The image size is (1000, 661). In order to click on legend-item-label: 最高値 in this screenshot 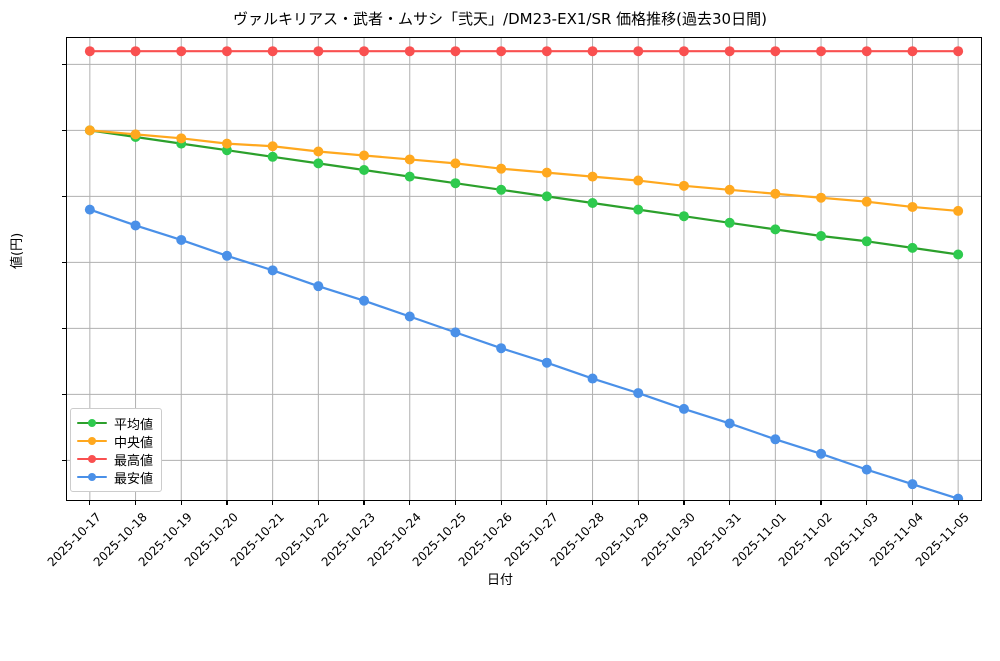, I will do `click(134, 461)`.